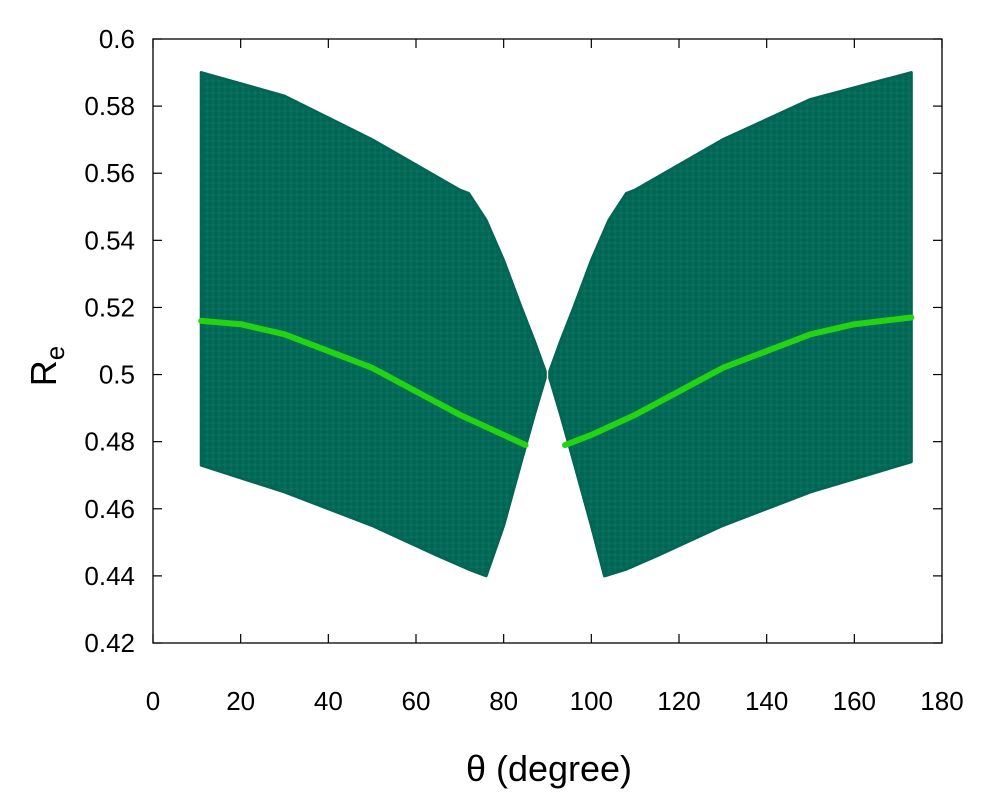 This screenshot has height=800, width=1000. I want to click on x-tick-label: 0, so click(153, 701).